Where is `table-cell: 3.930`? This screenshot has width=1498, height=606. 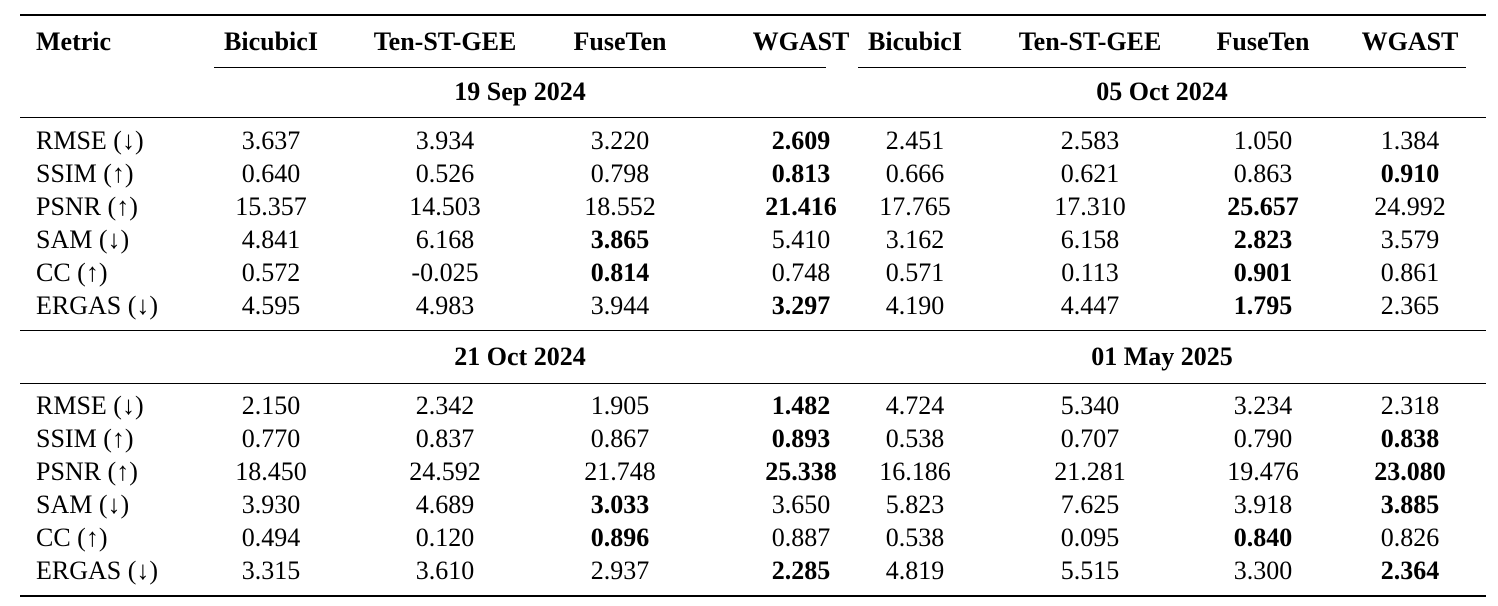 table-cell: 3.930 is located at coordinates (271, 504).